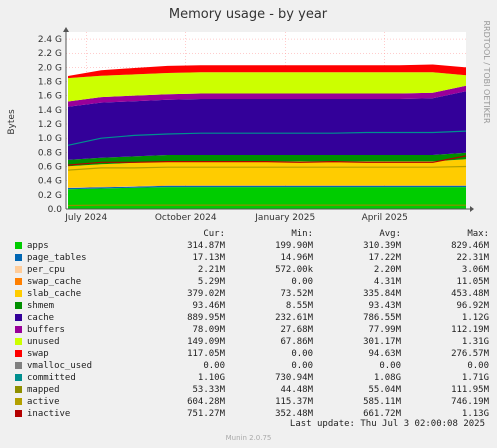 Image resolution: width=497 pixels, height=448 pixels. I want to click on legend-min: 352.48M, so click(294, 414).